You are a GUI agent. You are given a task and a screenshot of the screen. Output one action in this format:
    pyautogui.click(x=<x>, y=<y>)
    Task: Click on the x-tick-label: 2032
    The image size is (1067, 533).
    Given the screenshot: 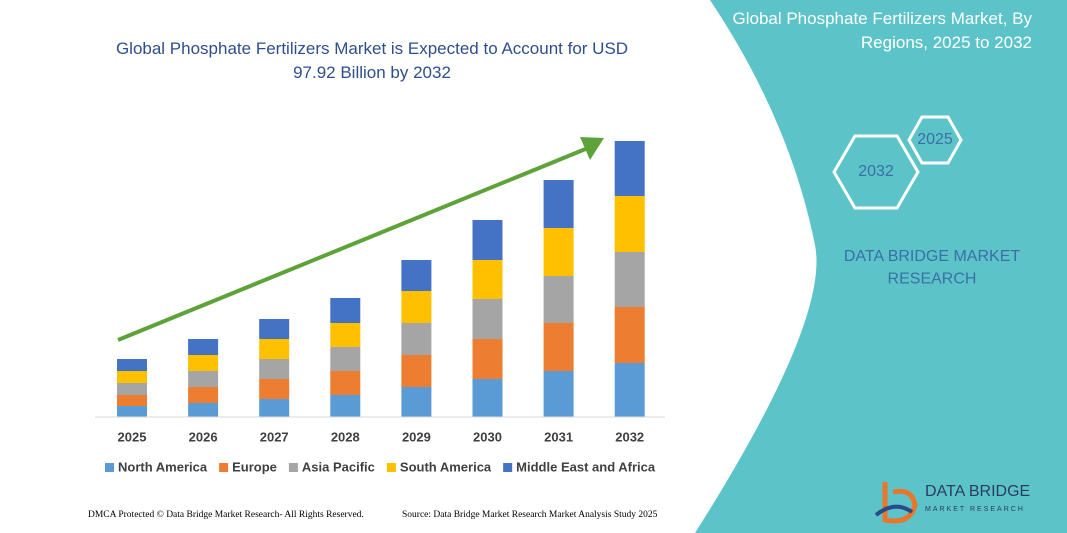 What is the action you would take?
    pyautogui.click(x=629, y=436)
    